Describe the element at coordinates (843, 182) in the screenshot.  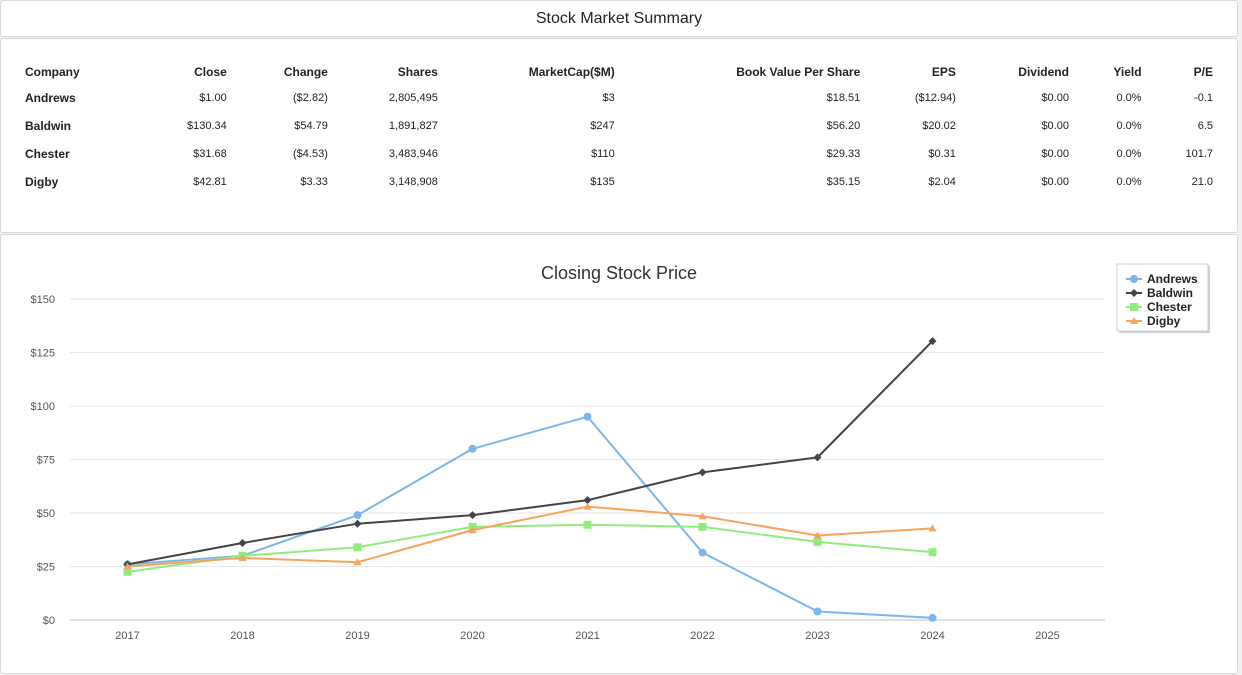
I see `table-cell: $35.15` at that location.